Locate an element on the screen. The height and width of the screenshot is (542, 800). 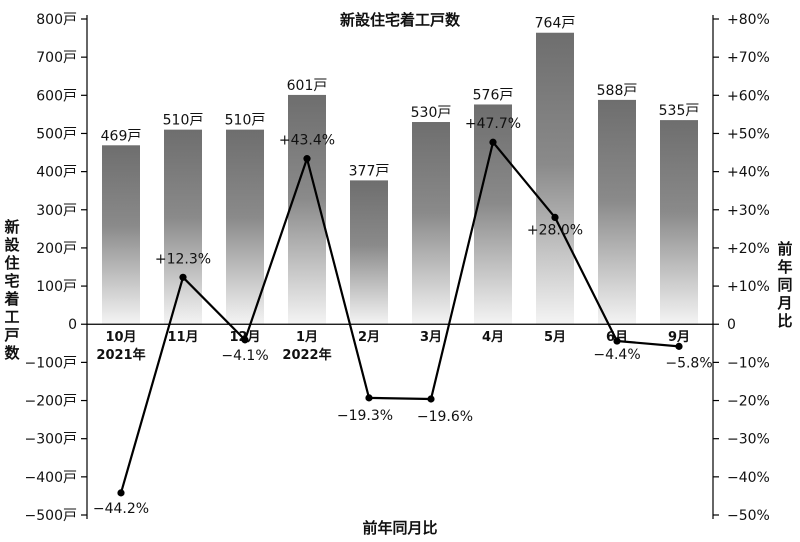
axis-title-char: 年 is located at coordinates (784, 267).